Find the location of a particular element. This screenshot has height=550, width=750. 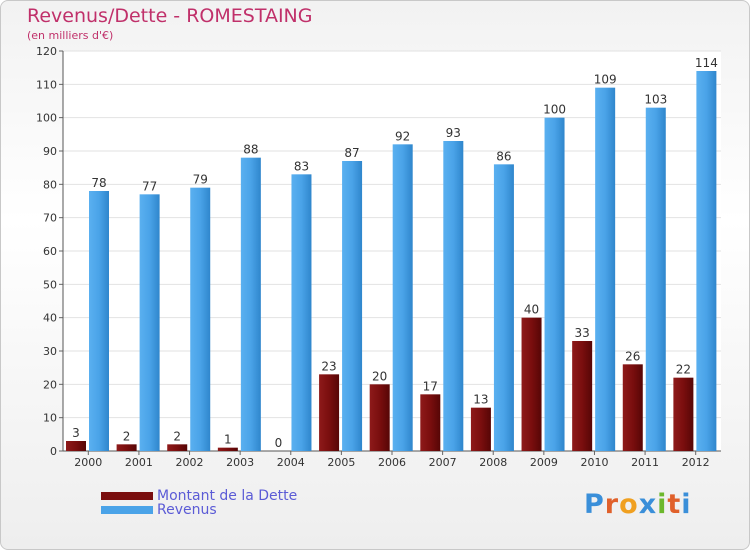

legend-swatch-revenus is located at coordinates (127, 510).